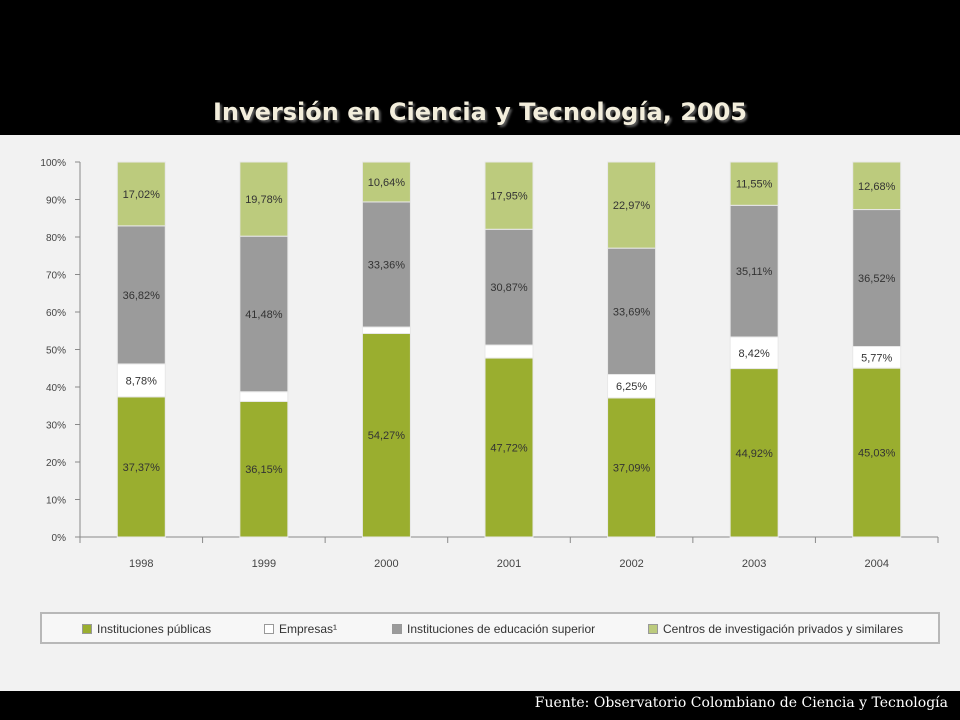 This screenshot has height=720, width=960. What do you see at coordinates (386, 564) in the screenshot?
I see `x-tick-label: 2000` at bounding box center [386, 564].